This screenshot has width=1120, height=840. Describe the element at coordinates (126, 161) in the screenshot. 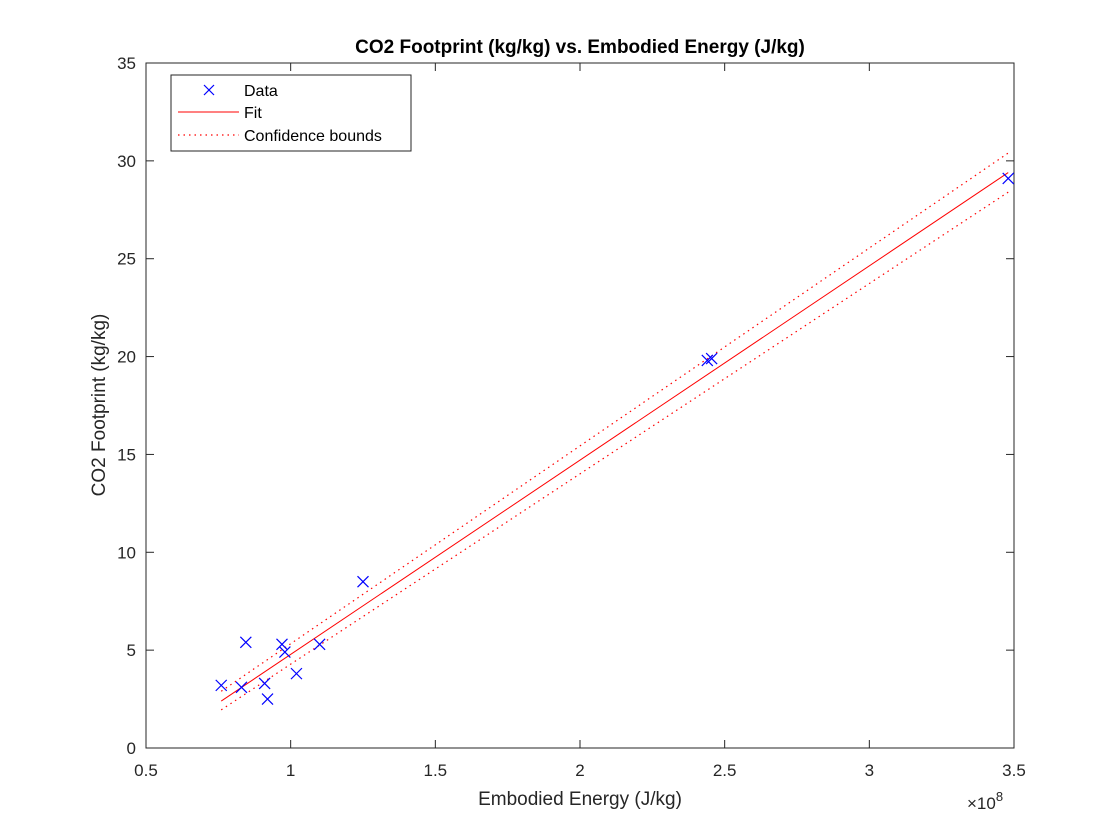

I see `y-tick-label: 30` at that location.